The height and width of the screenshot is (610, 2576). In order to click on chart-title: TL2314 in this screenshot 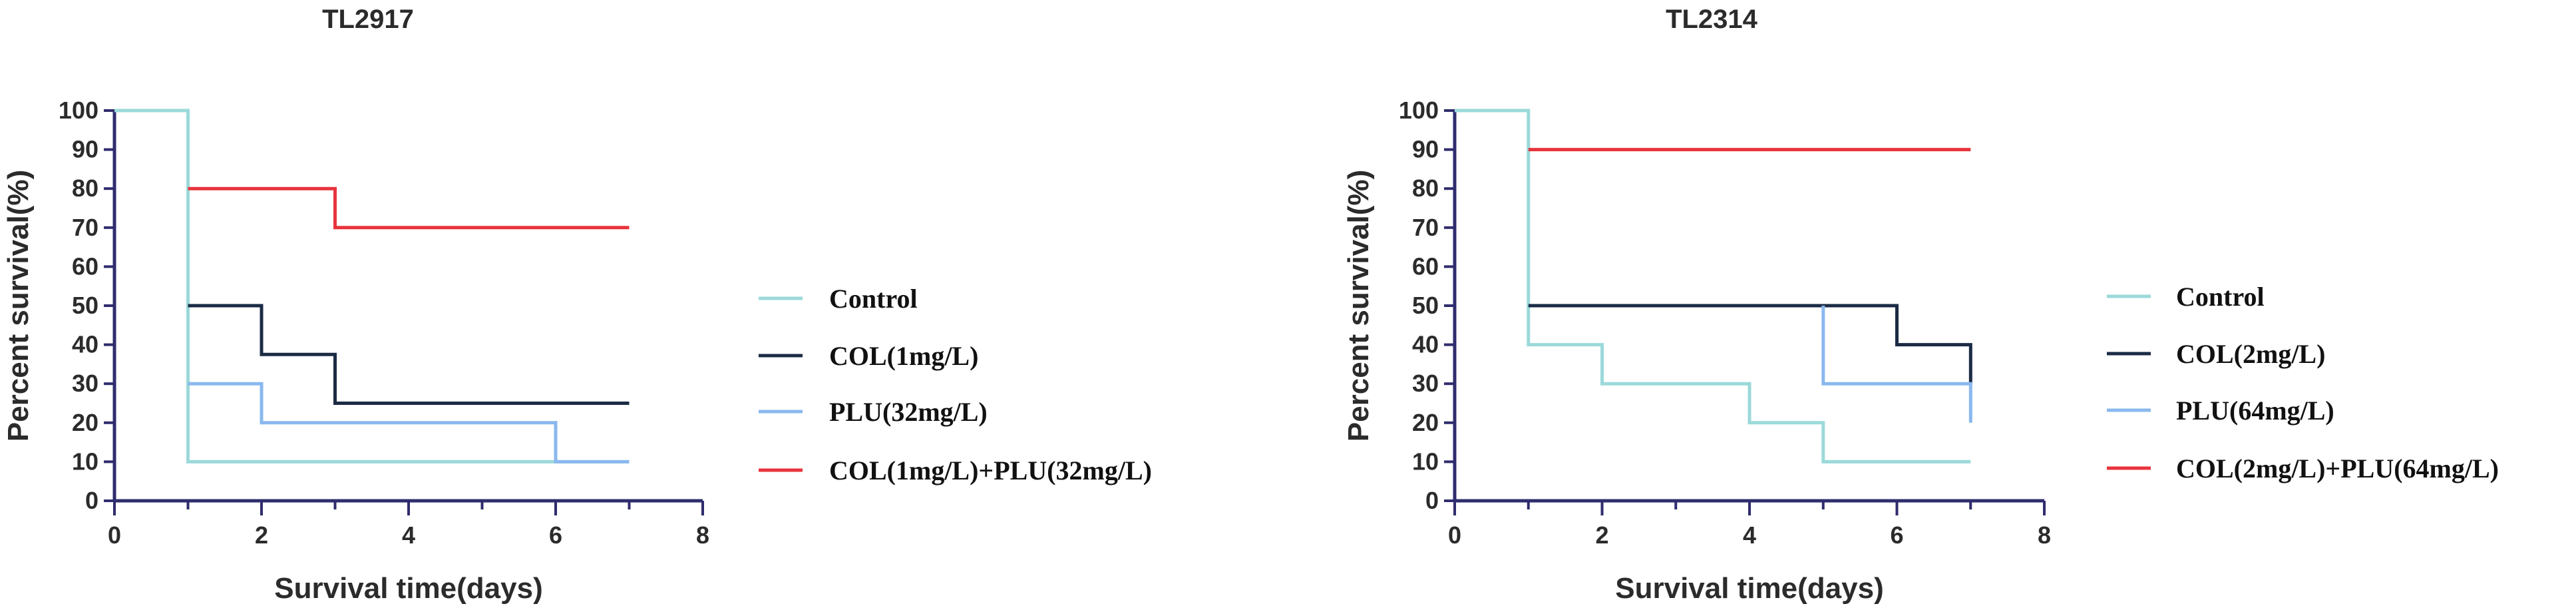, I will do `click(1712, 19)`.